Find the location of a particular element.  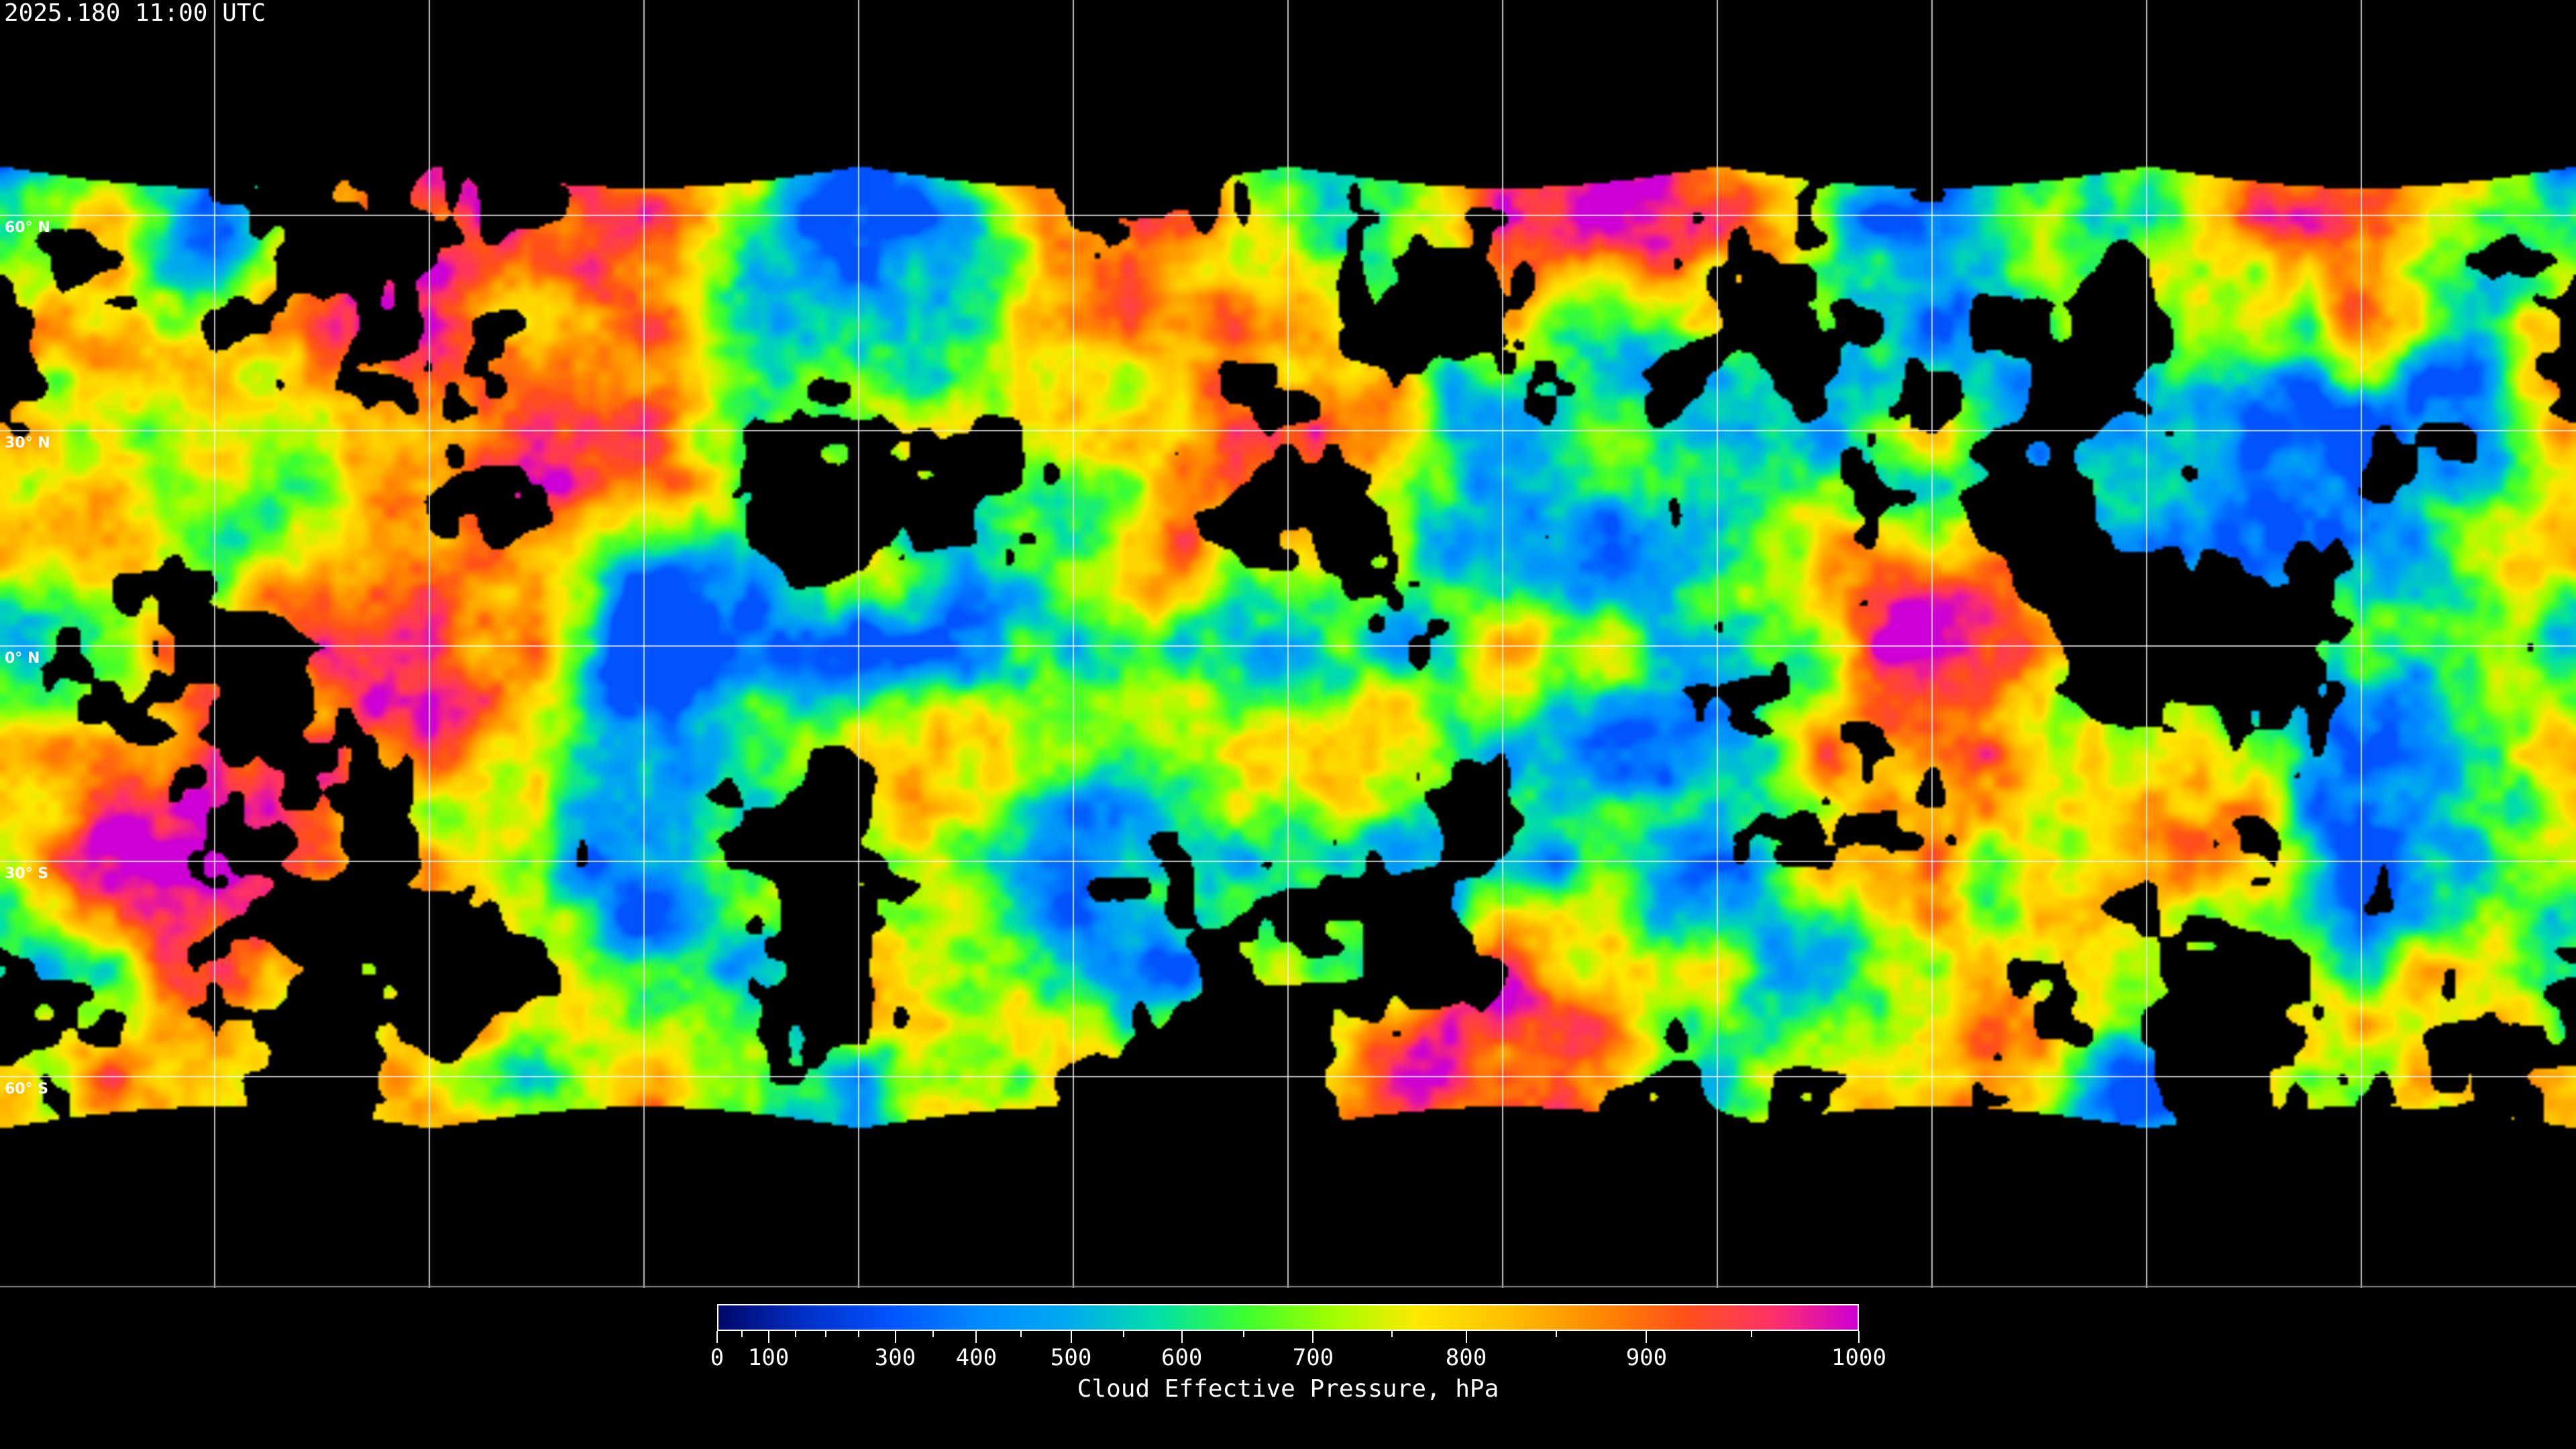

latitude-label: 60° S is located at coordinates (27, 1089).